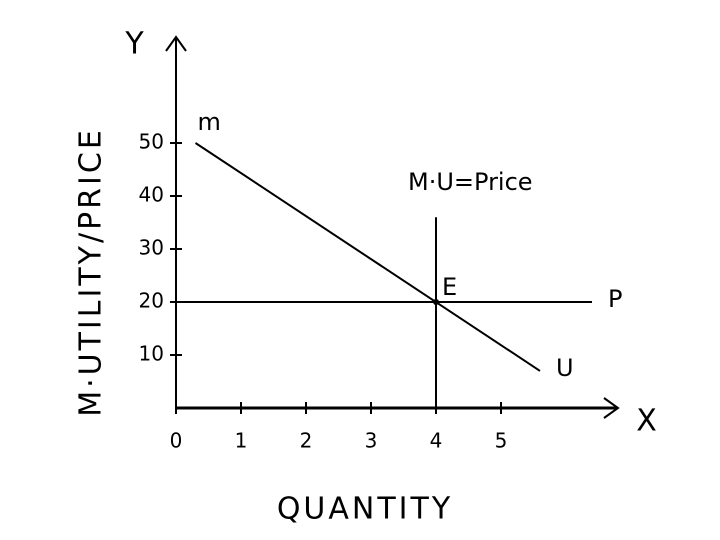 This screenshot has height=540, width=720. What do you see at coordinates (436, 302) in the screenshot?
I see `equilibrium-point` at bounding box center [436, 302].